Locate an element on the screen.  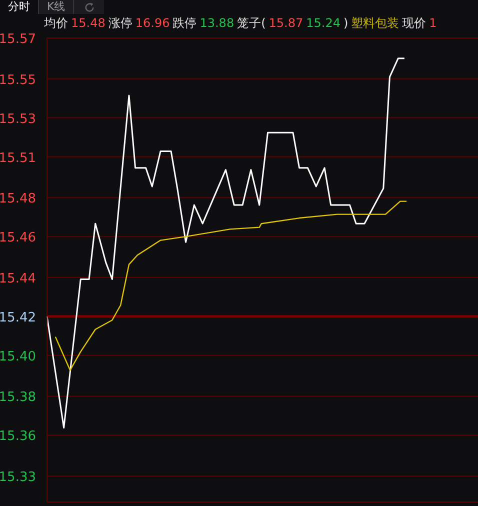
text: 16.96 is located at coordinates (152, 23).